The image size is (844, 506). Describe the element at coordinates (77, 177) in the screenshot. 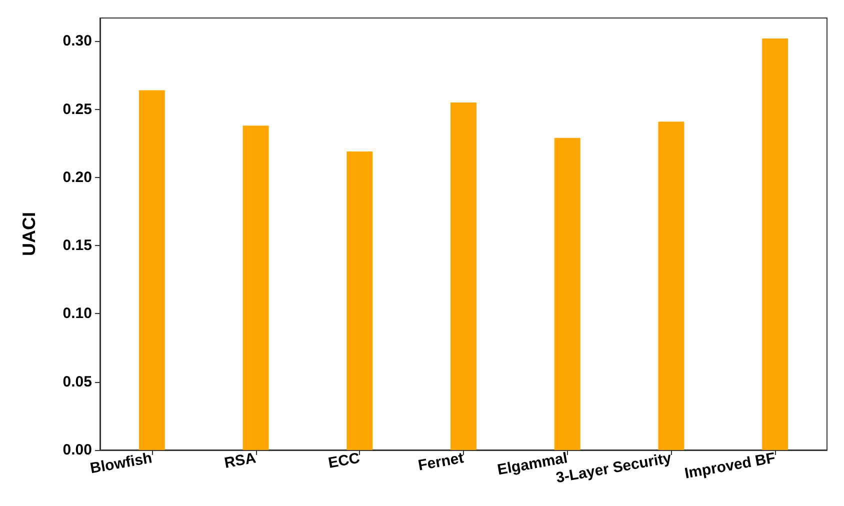

I see `y-tick-label: 0.20` at that location.